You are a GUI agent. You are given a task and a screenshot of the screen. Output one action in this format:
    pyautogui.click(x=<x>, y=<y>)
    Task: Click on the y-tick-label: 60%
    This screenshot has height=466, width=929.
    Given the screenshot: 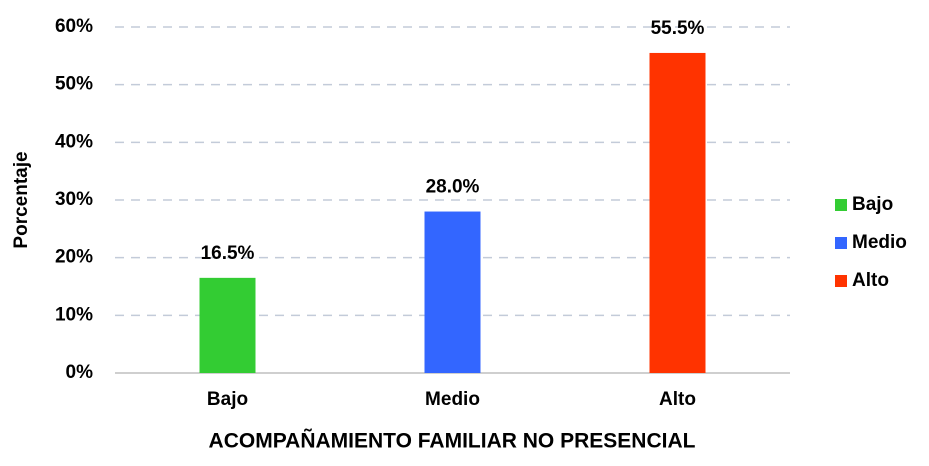 What is the action you would take?
    pyautogui.click(x=74, y=26)
    